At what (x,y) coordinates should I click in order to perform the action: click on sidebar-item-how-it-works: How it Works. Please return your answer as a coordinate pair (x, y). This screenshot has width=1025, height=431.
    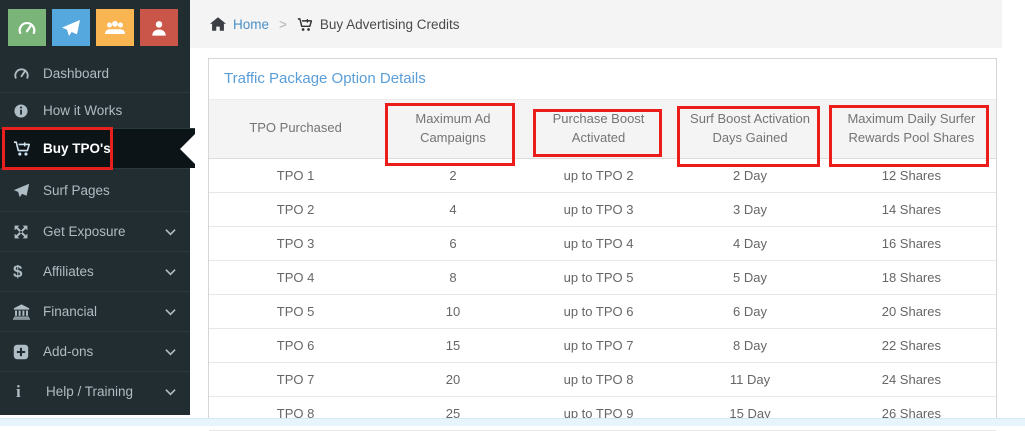
    Looking at the image, I should click on (95, 110).